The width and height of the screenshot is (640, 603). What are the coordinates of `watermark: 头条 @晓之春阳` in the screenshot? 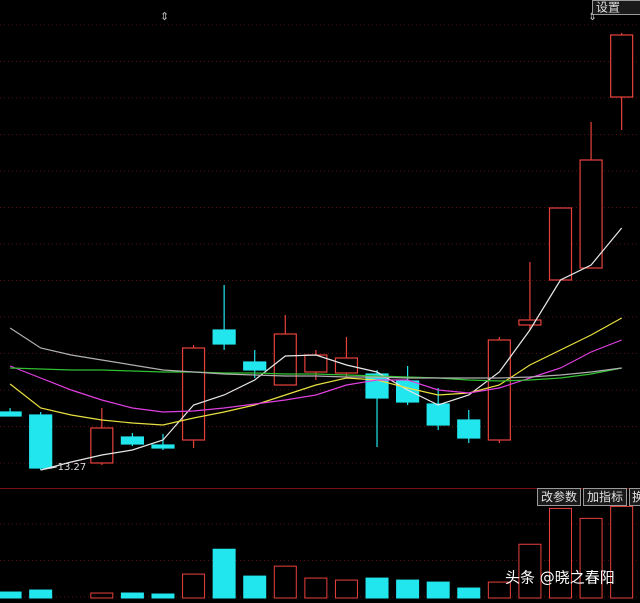 It's located at (560, 578).